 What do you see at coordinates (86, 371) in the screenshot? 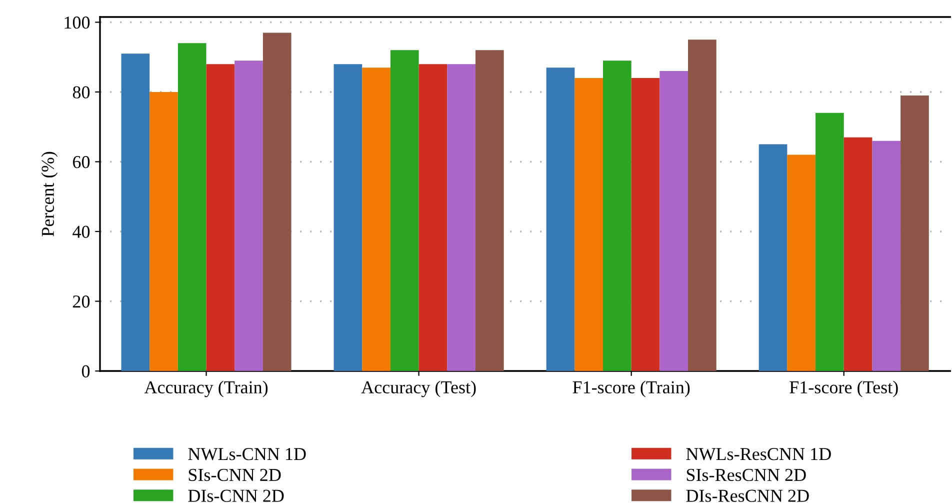
I see `y-tick-label: 0` at bounding box center [86, 371].